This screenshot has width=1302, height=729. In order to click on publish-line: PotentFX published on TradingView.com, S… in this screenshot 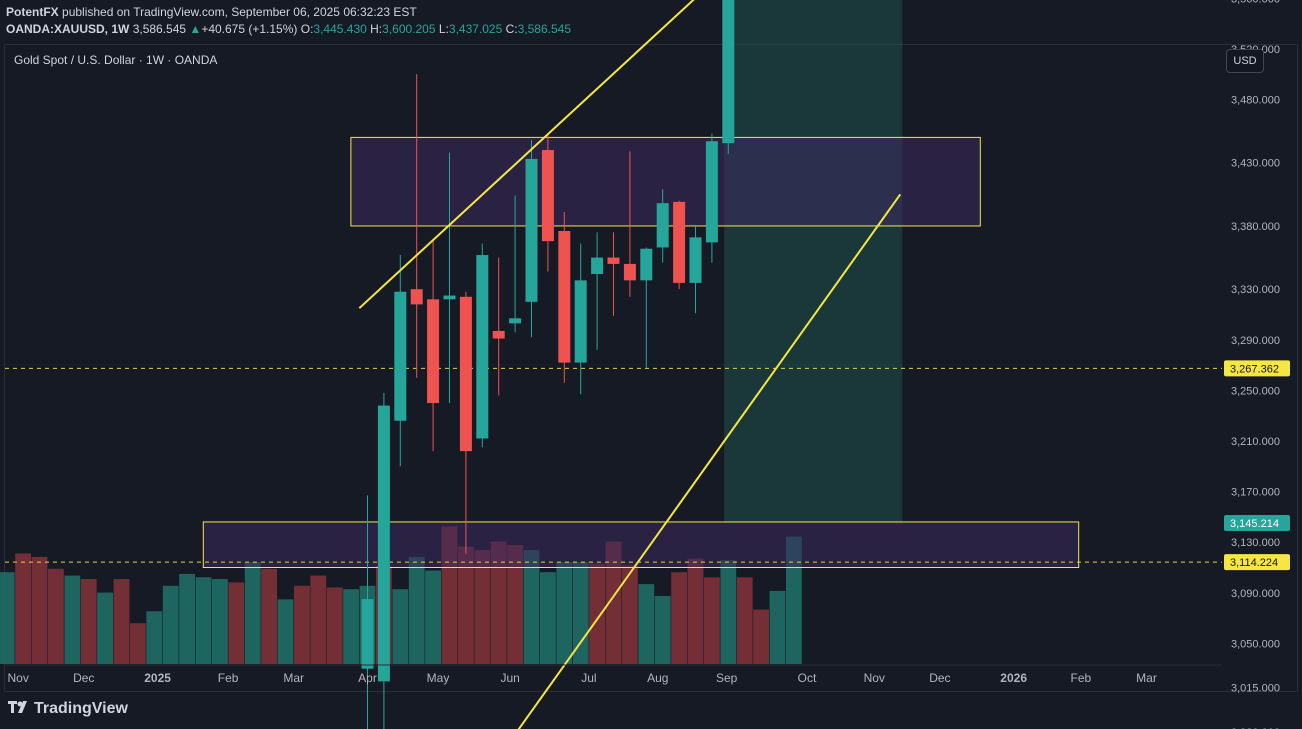, I will do `click(211, 12)`.